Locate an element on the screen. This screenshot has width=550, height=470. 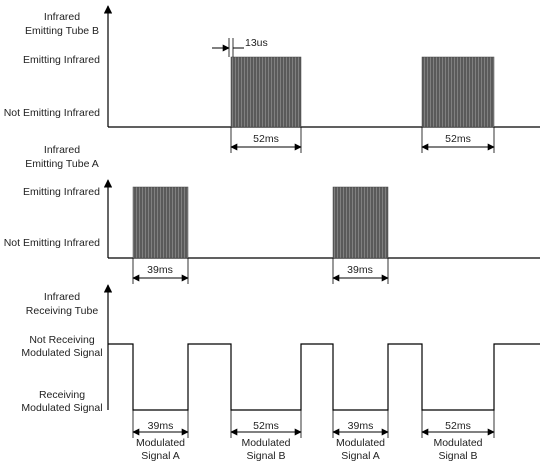
level-label: Receiving is located at coordinates (62, 395).